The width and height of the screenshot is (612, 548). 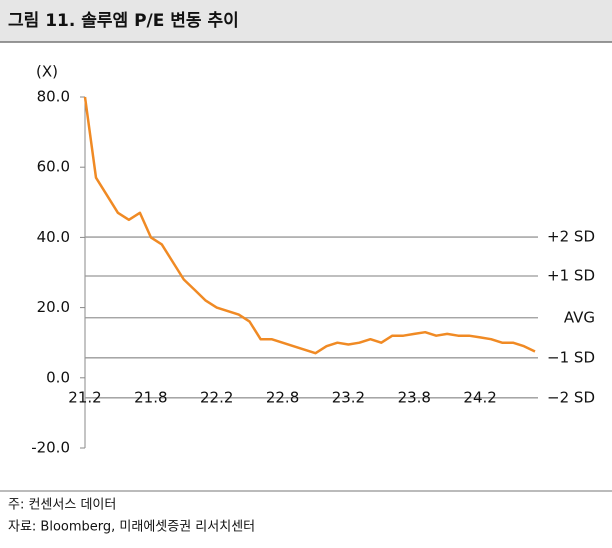 I want to click on y-unit: (X), so click(x=47, y=72).